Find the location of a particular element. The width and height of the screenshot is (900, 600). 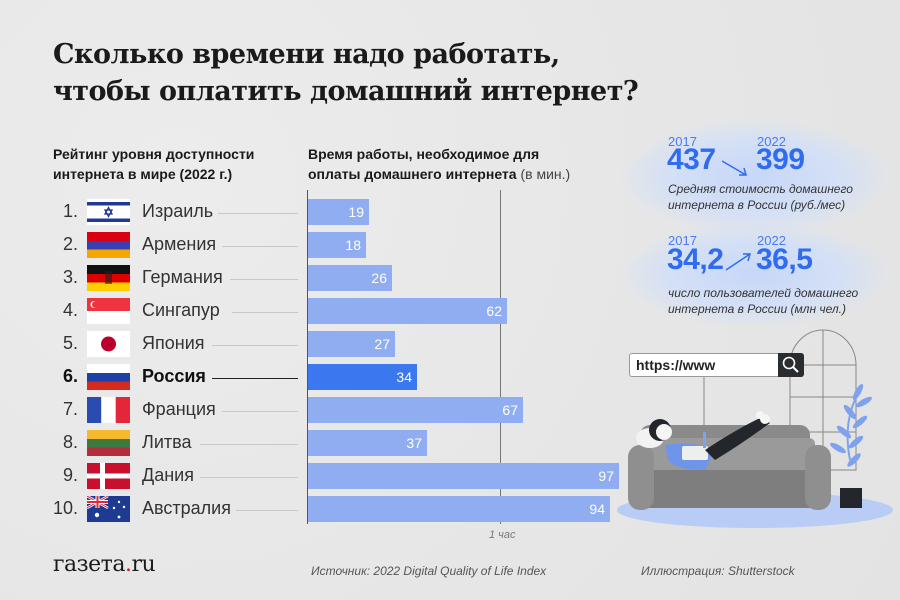

armenia-flag-icon is located at coordinates (108, 245).